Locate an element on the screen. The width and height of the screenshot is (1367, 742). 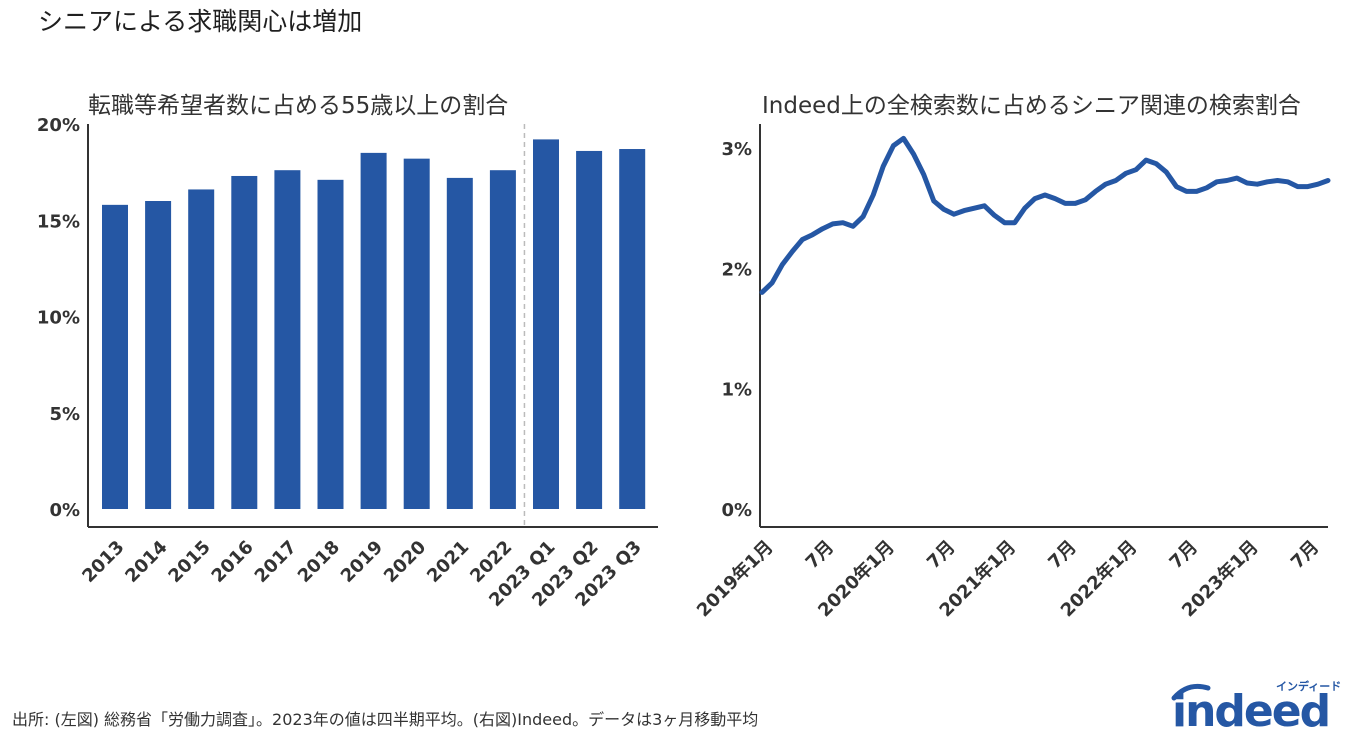
y-tick-label: 20% is located at coordinates (58, 125).